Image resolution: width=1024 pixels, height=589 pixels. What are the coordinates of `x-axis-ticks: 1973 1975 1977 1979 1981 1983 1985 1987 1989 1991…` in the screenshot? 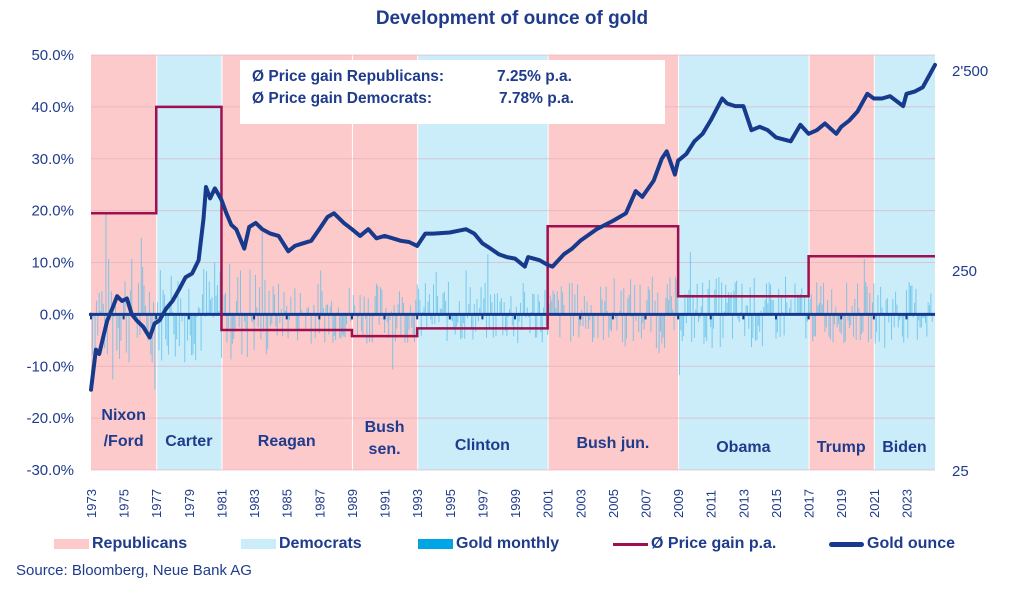 It's located at (499, 503).